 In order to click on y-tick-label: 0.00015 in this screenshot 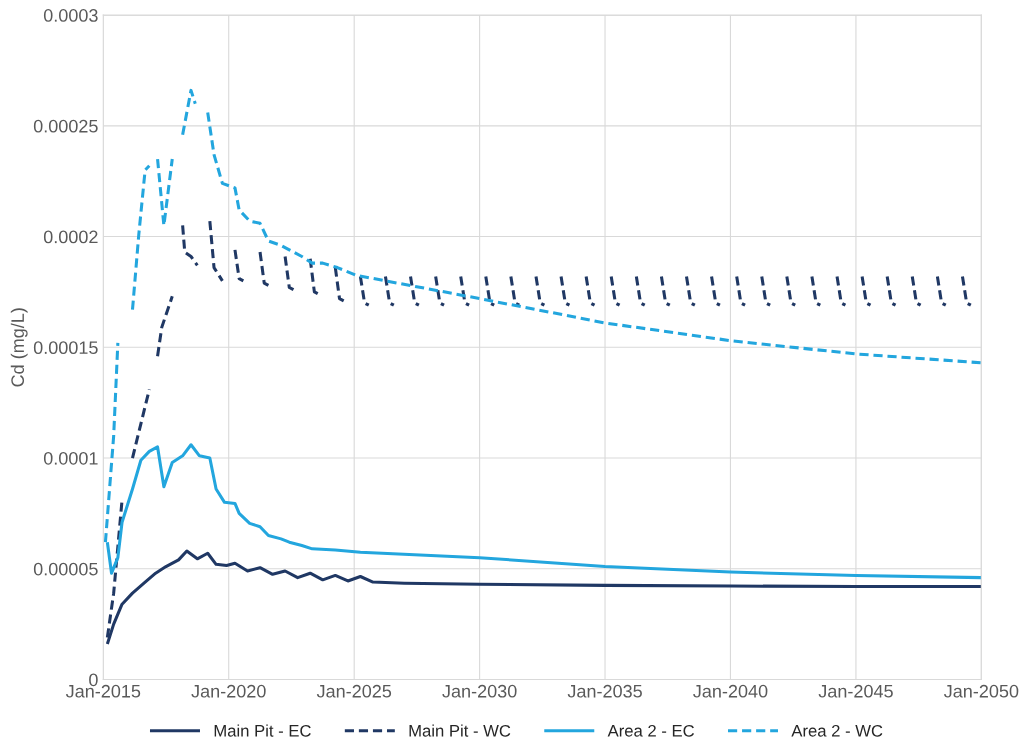, I will do `click(65, 348)`.